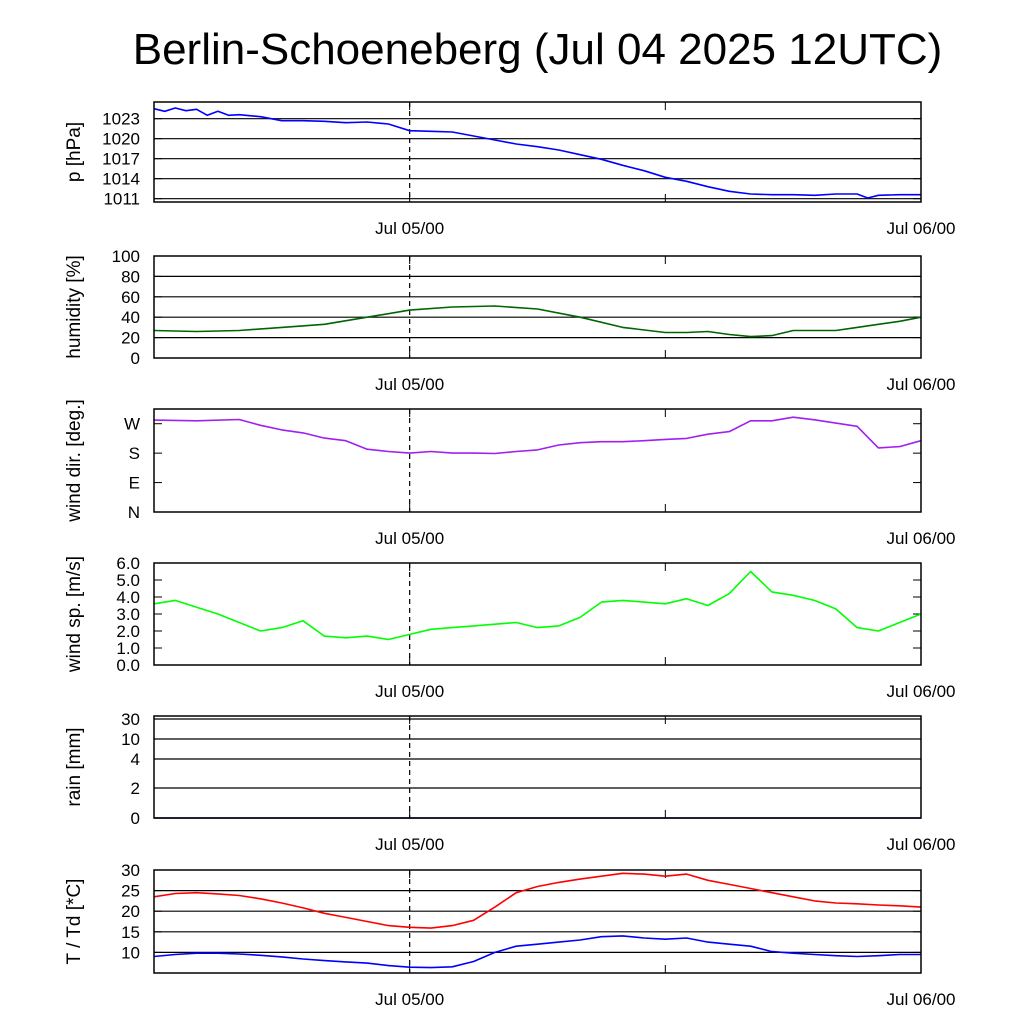 The image size is (1024, 1024). Describe the element at coordinates (121, 119) in the screenshot. I see `ytick-label-pressure-4: 1023` at that location.